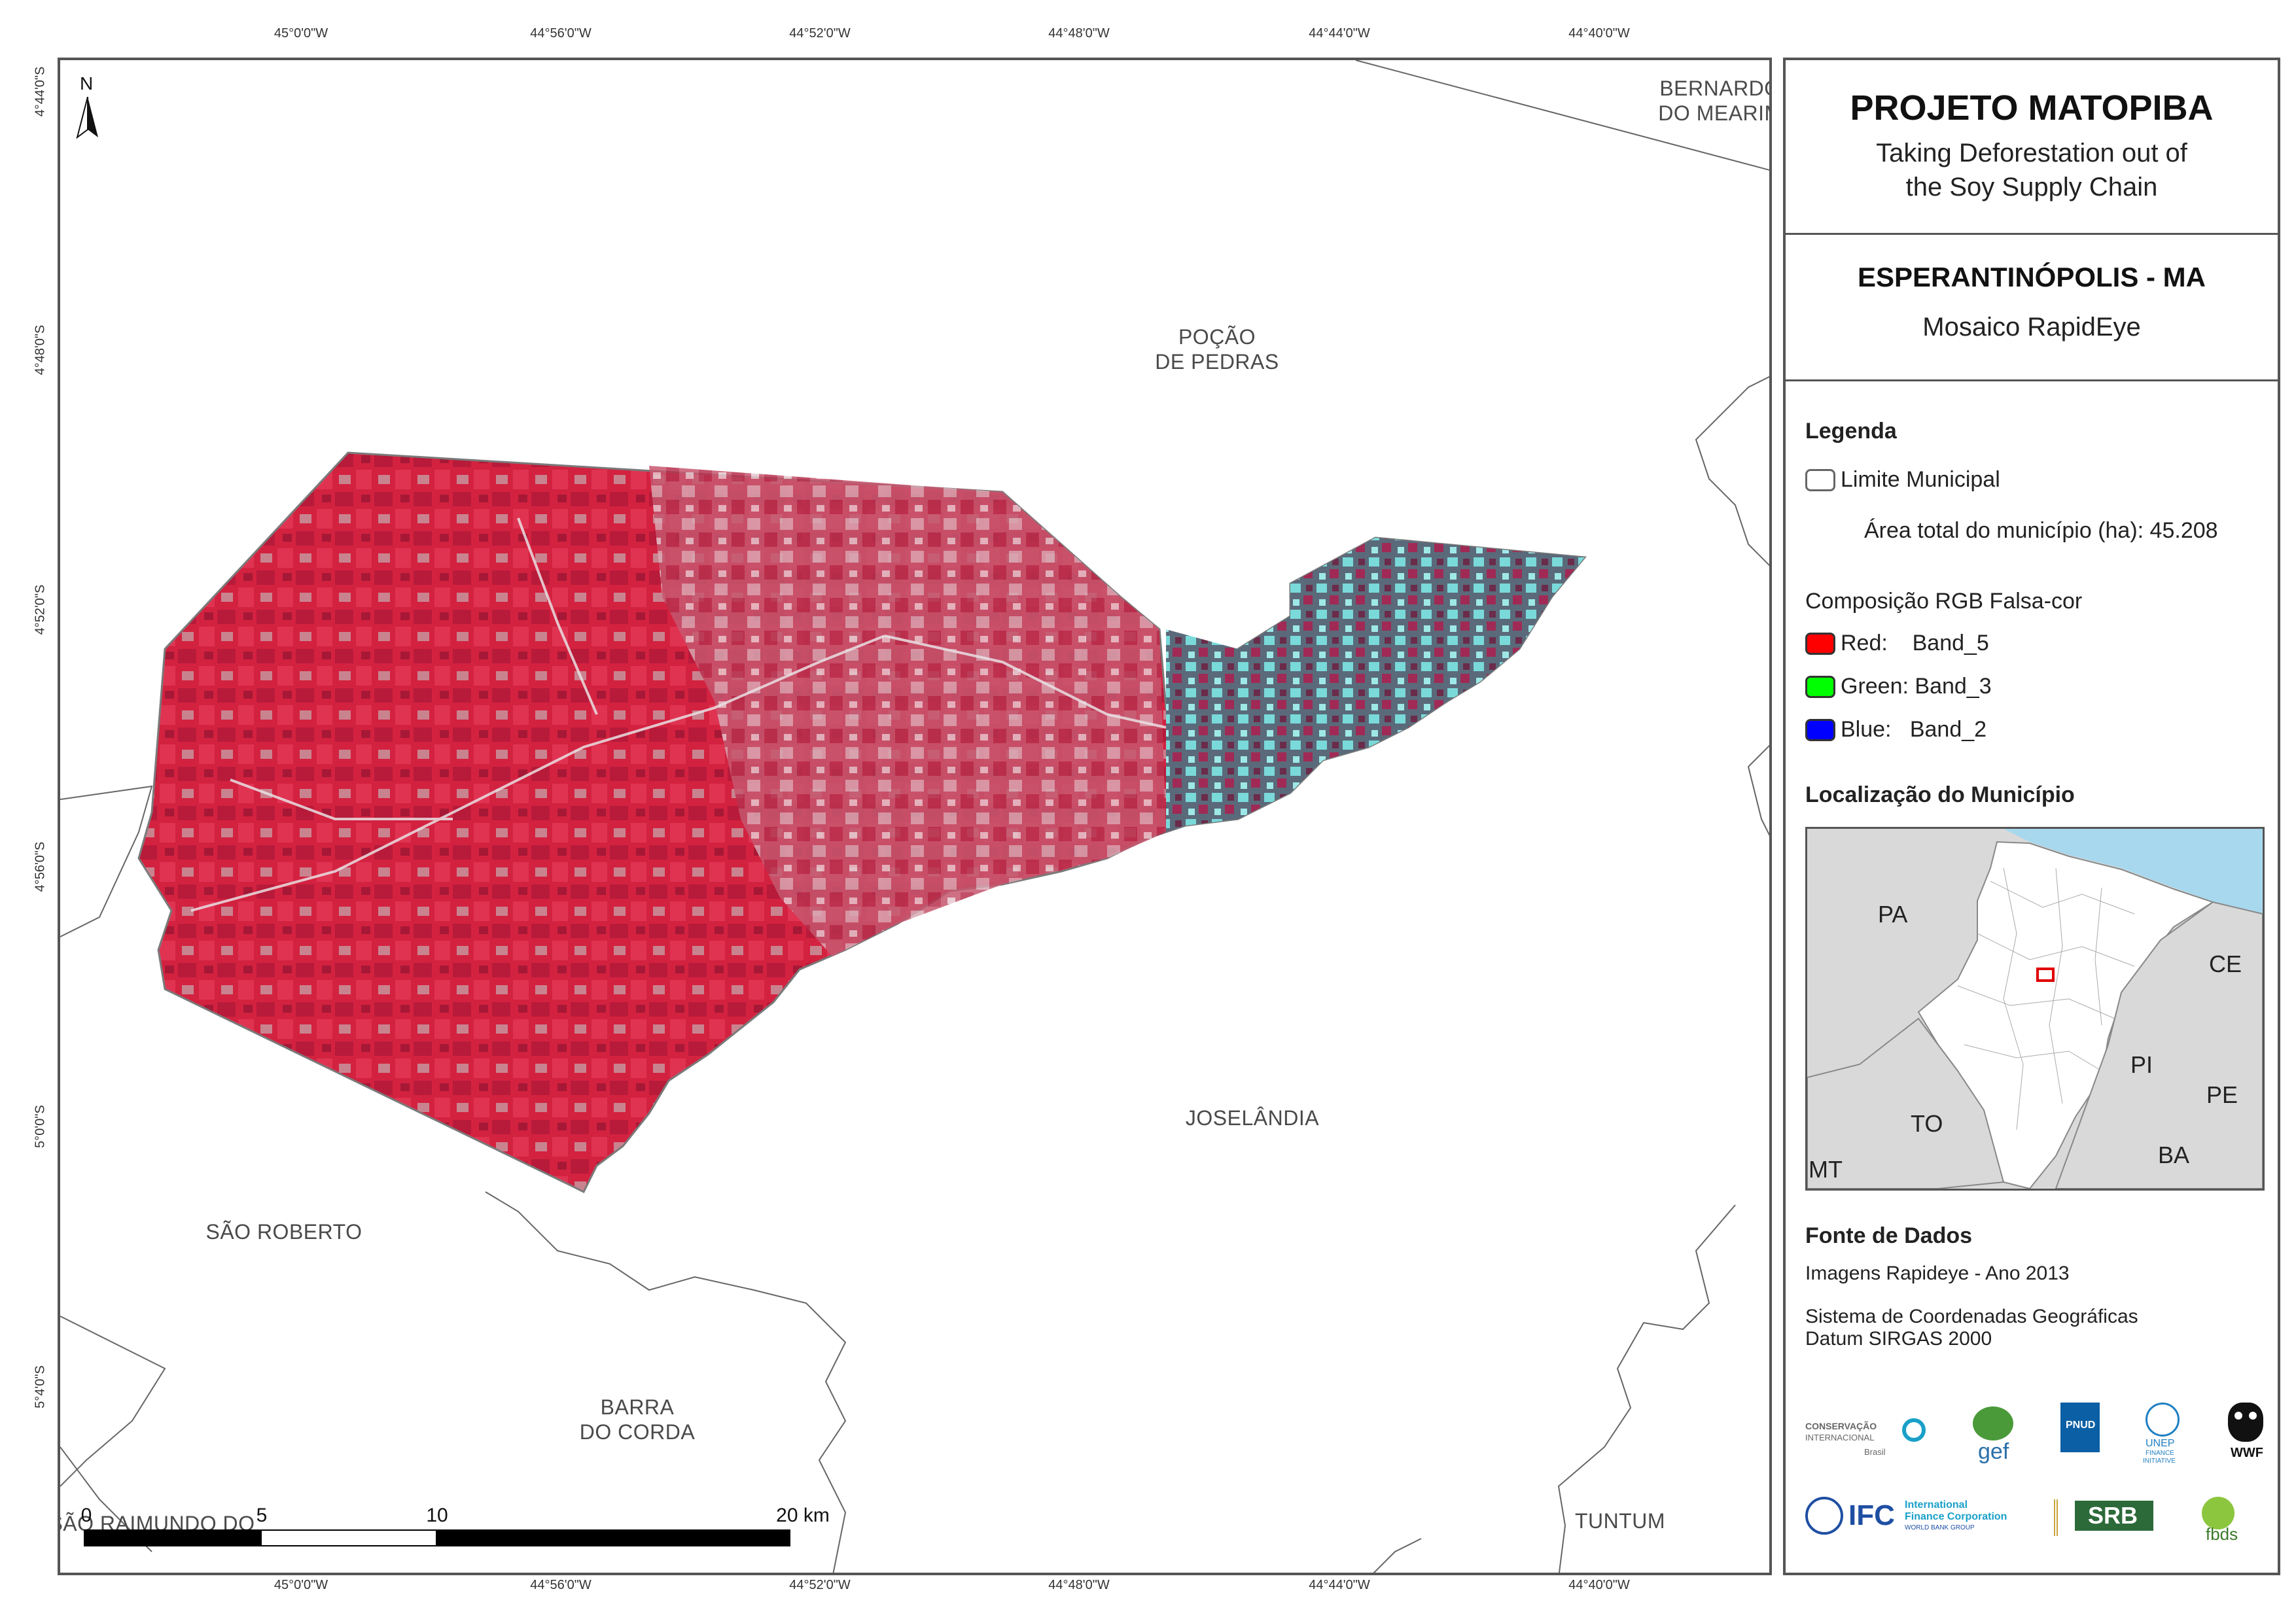 The image size is (2296, 1623). What do you see at coordinates (1940, 795) in the screenshot?
I see `location-title: Localização do Município` at bounding box center [1940, 795].